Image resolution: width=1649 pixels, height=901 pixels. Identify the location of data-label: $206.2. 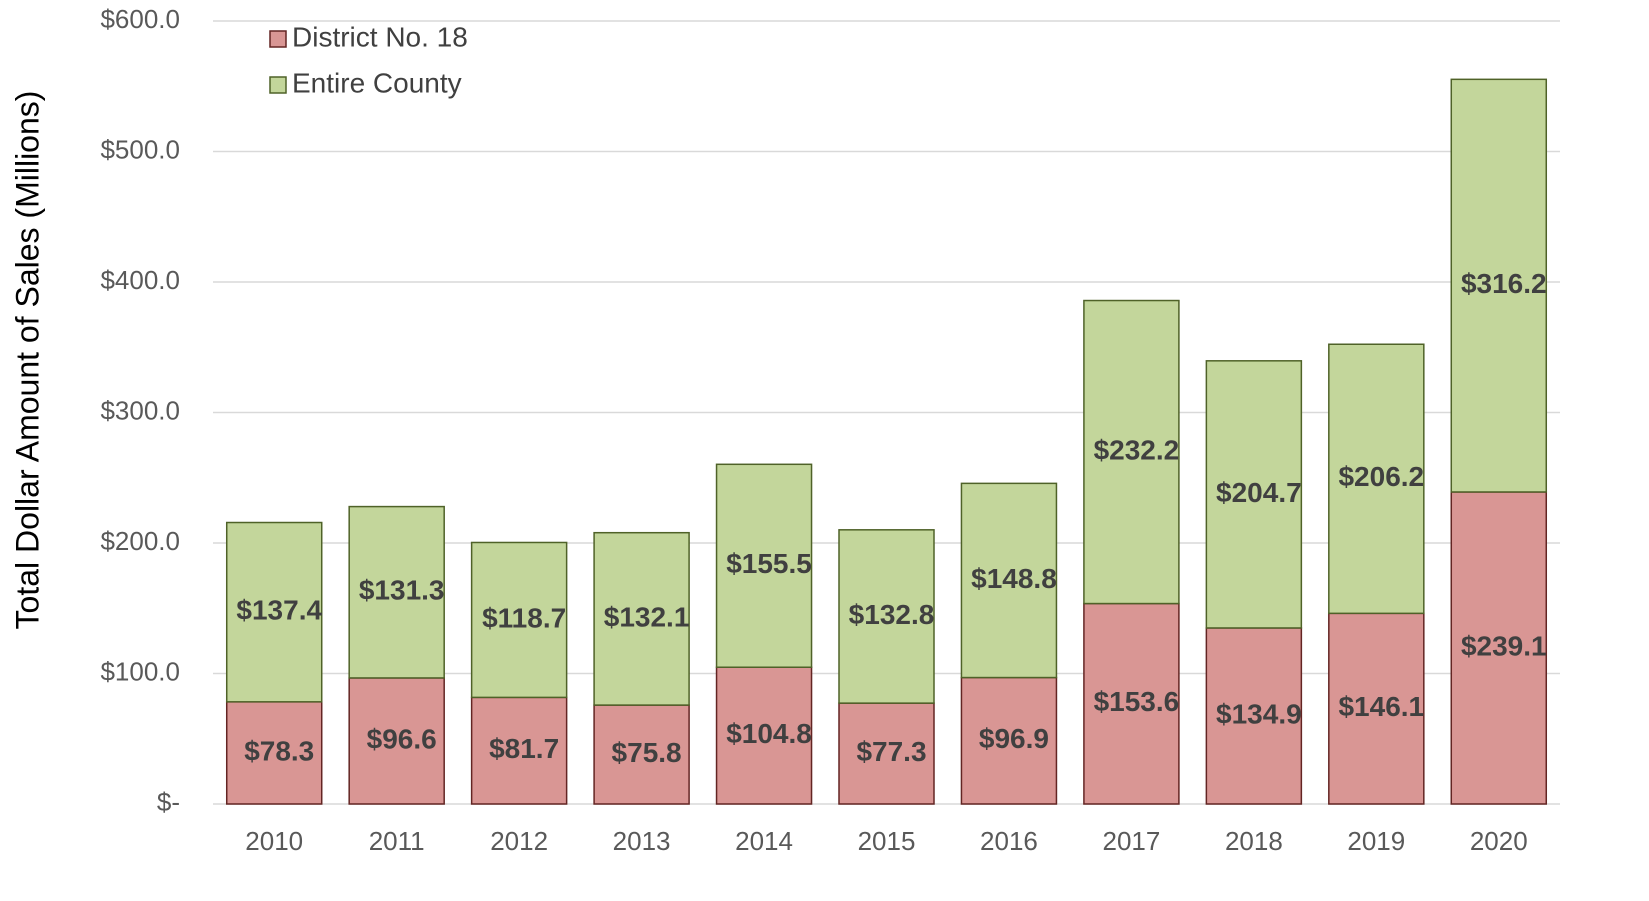
(1381, 476).